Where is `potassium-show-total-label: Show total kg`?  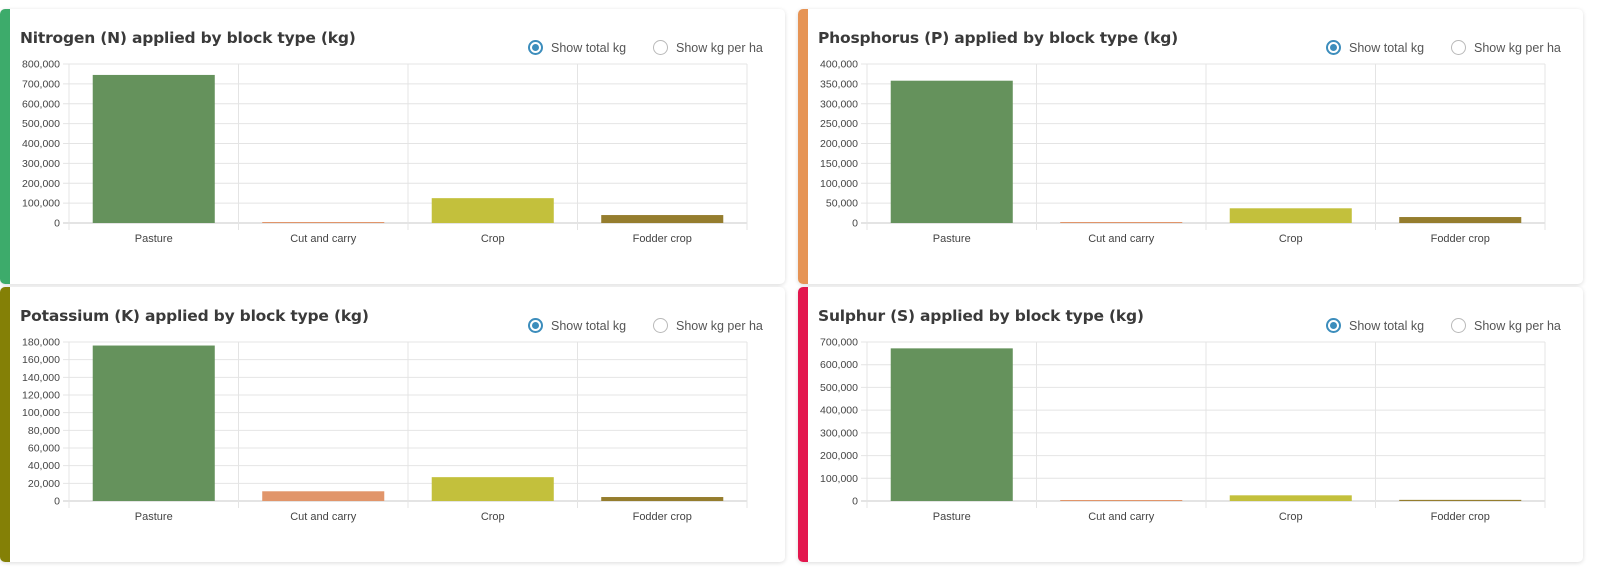 potassium-show-total-label: Show total kg is located at coordinates (589, 325).